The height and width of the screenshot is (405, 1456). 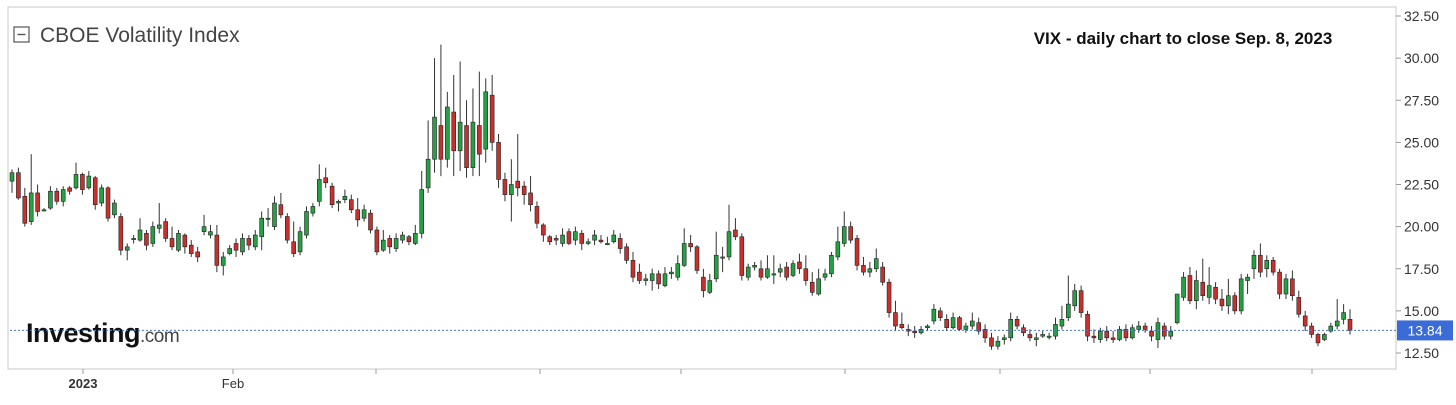 I want to click on collapse-icon, so click(x=21, y=34).